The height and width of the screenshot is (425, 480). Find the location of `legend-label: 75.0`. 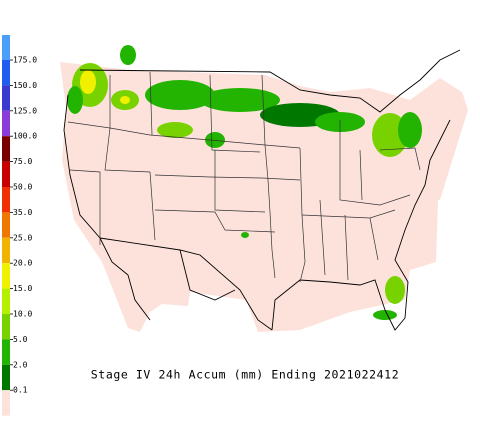

legend-label: 75.0 is located at coordinates (22, 161).